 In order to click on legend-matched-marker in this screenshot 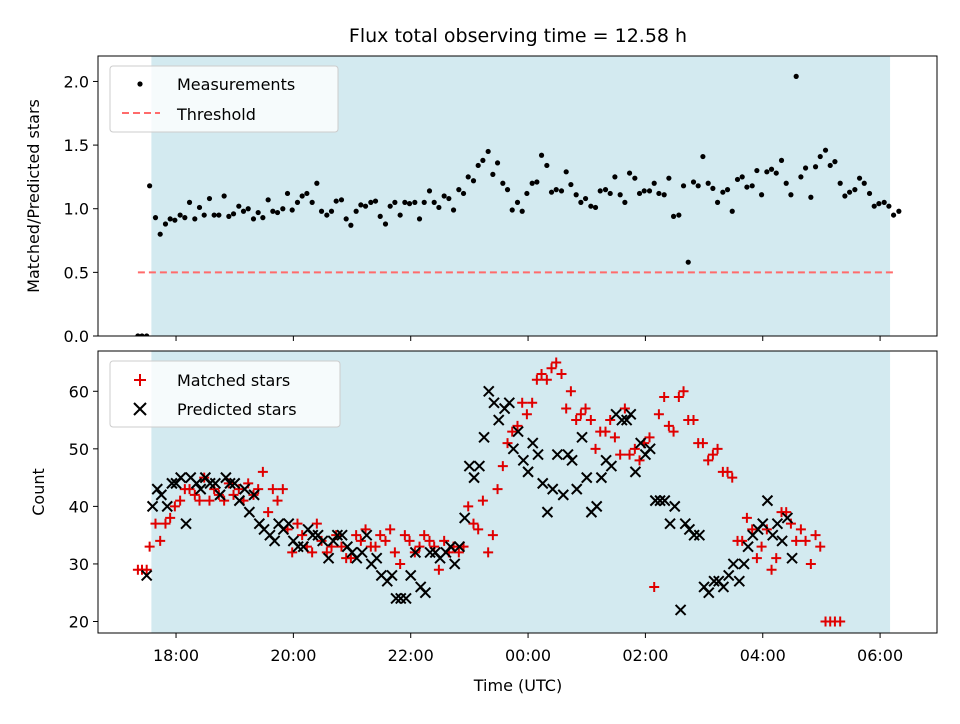, I will do `click(140, 380)`.